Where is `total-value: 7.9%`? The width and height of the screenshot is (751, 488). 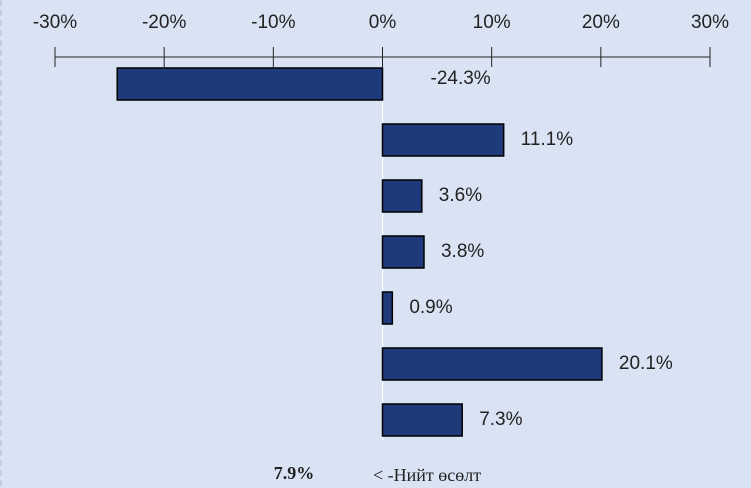
total-value: 7.9% is located at coordinates (294, 473).